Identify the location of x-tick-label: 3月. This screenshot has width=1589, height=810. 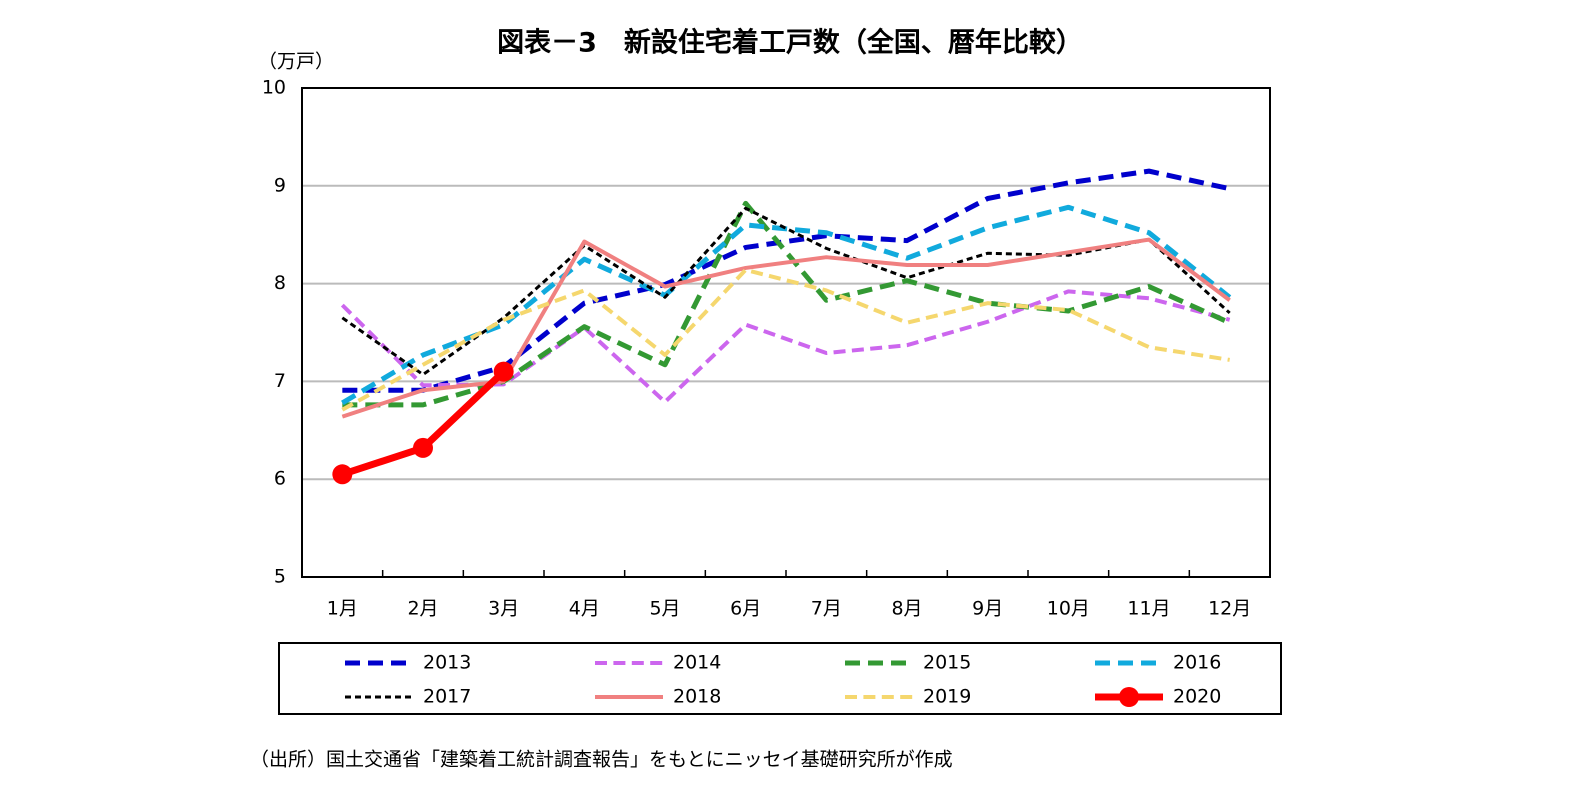
(503, 609).